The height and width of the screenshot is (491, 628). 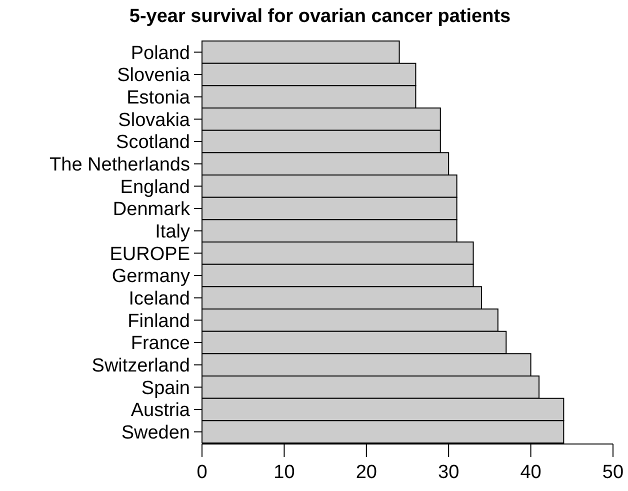 What do you see at coordinates (153, 75) in the screenshot?
I see `y-tick-label: Slovenia` at bounding box center [153, 75].